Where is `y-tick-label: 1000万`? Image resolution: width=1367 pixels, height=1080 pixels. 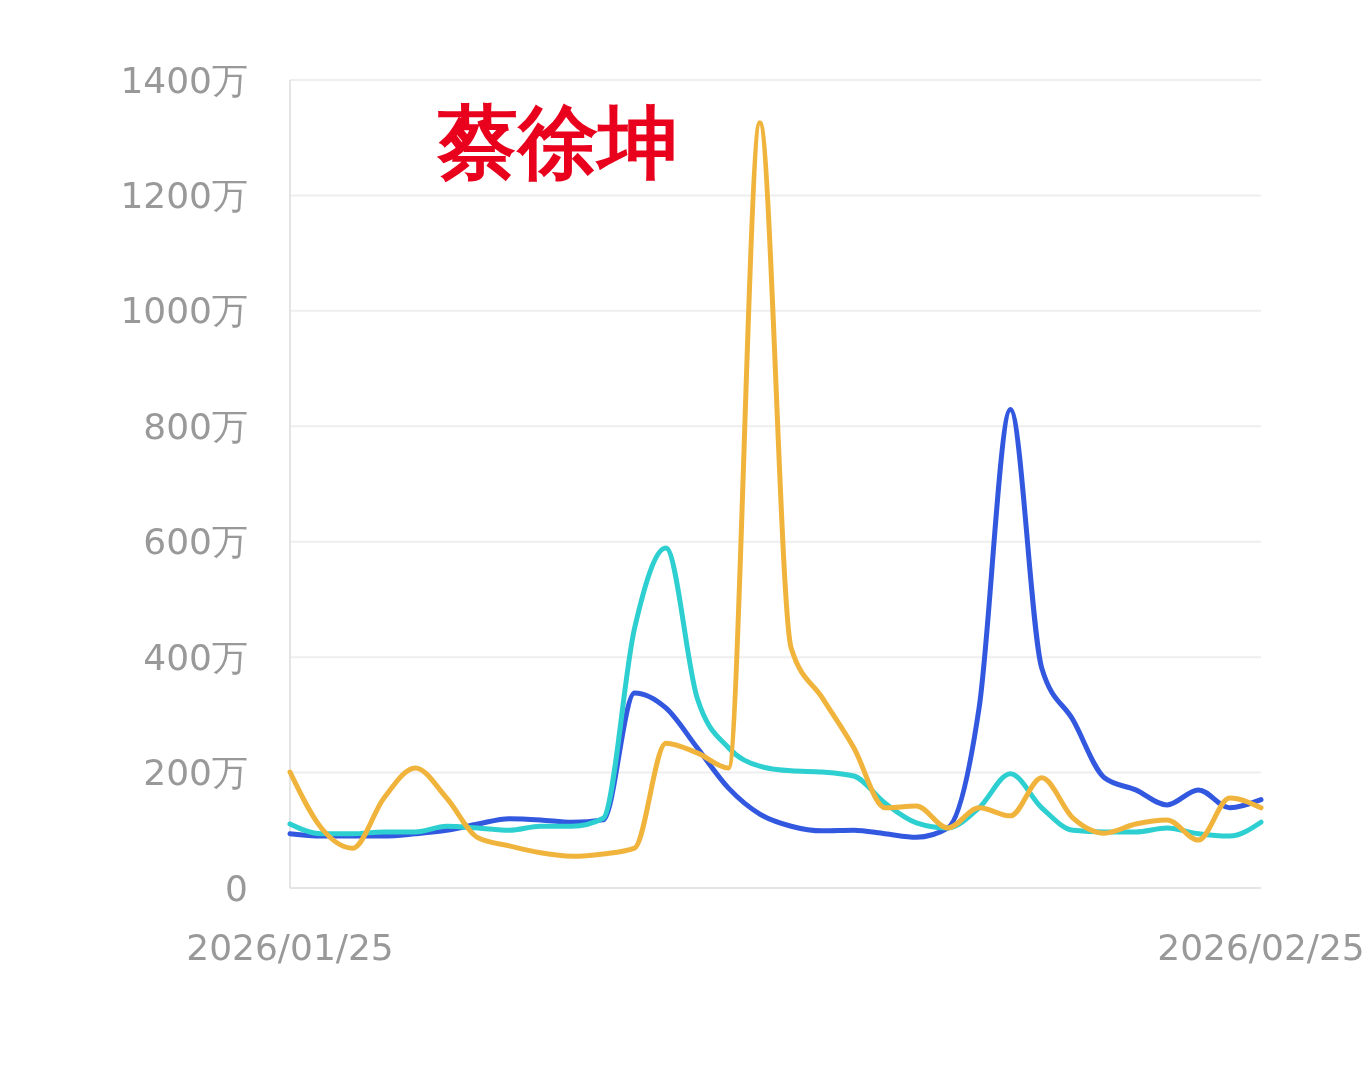 y-tick-label: 1000万 is located at coordinates (184, 311).